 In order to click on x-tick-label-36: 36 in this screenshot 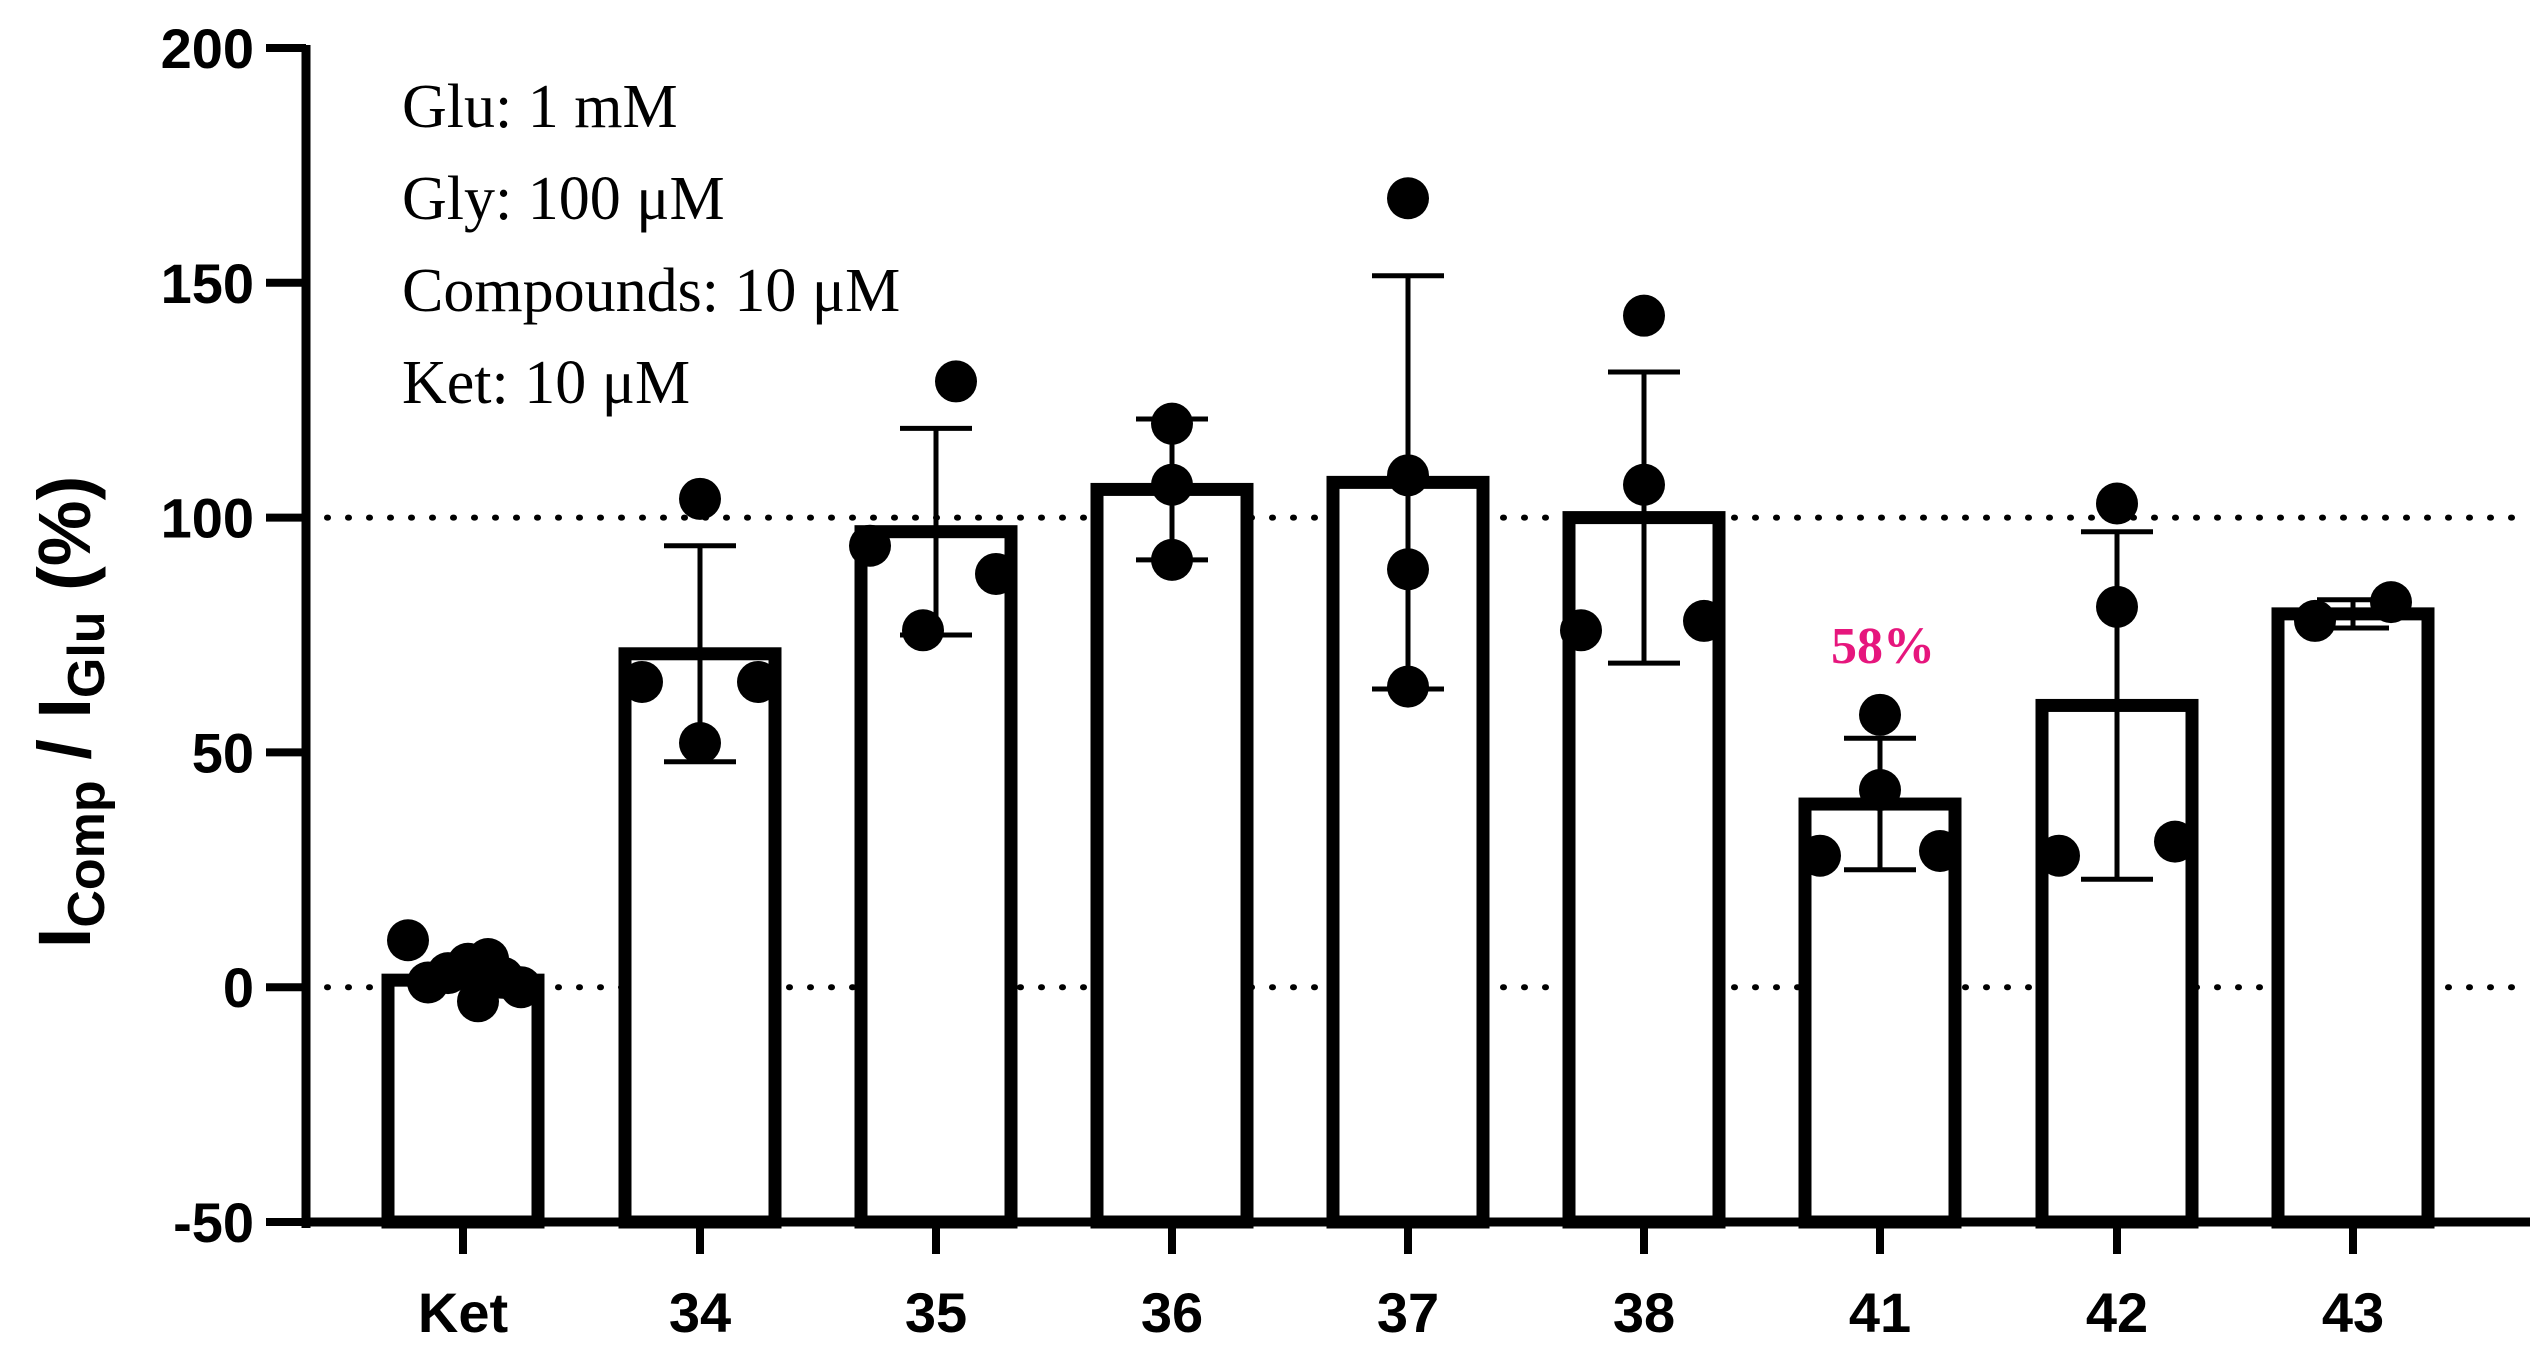, I will do `click(1172, 1312)`.